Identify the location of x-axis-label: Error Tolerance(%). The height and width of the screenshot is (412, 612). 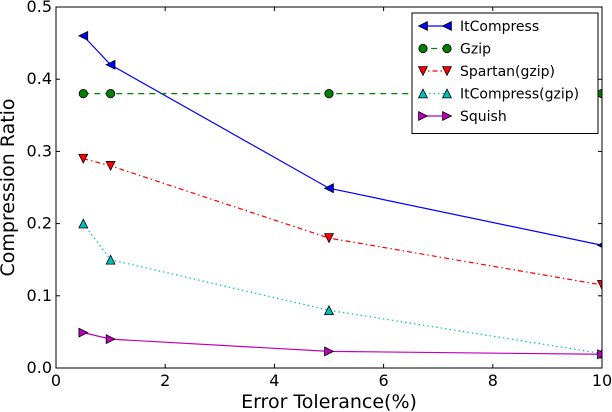
(329, 401).